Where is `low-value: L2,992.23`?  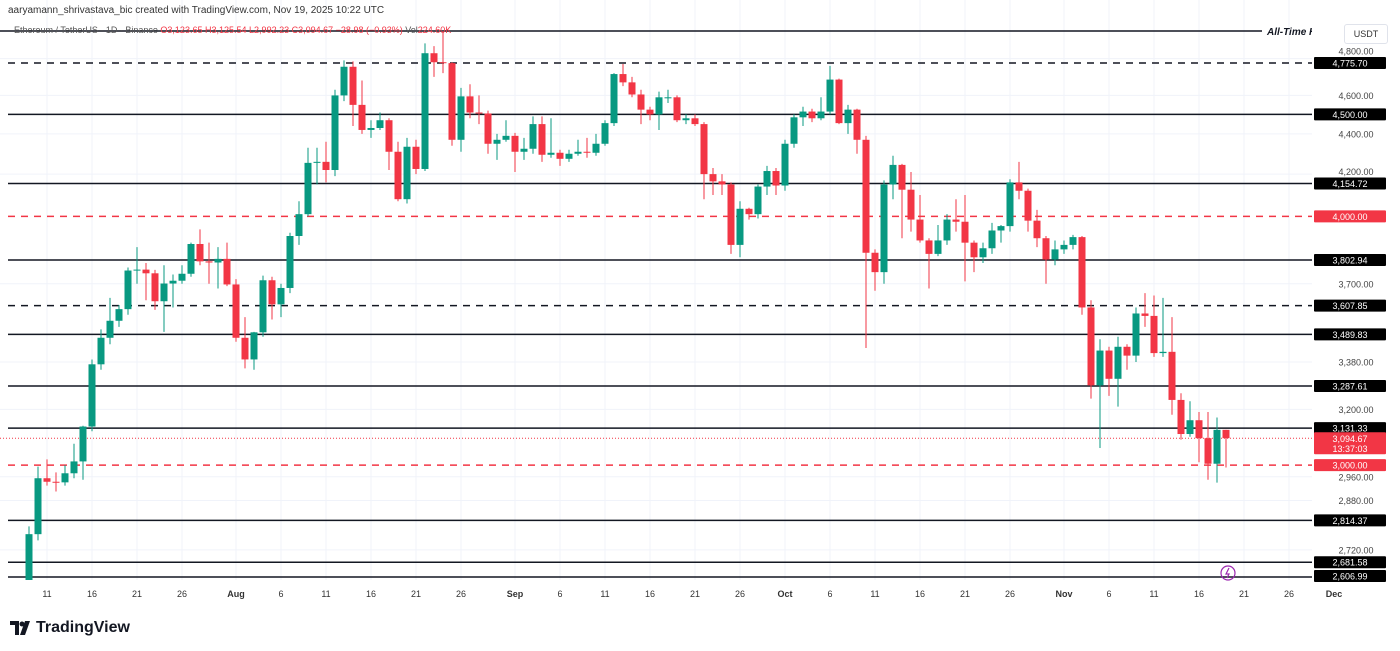 low-value: L2,992.23 is located at coordinates (269, 30).